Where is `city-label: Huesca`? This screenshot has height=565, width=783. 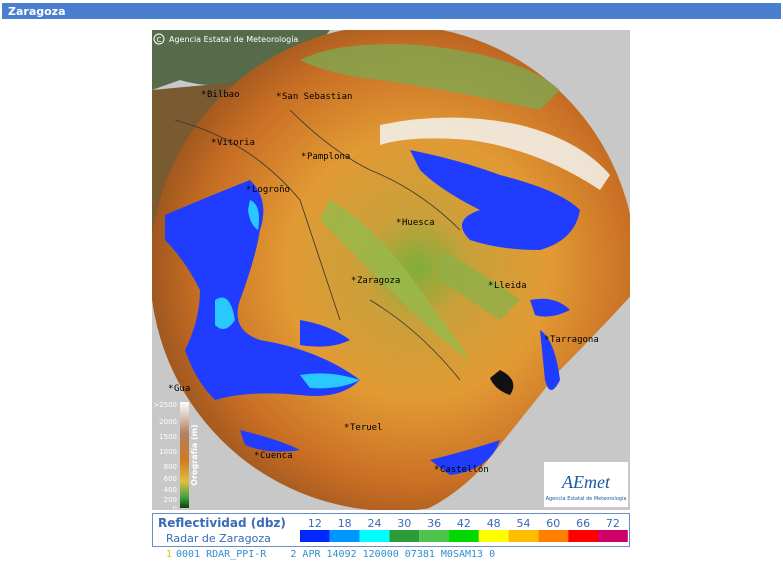 city-label: Huesca is located at coordinates (418, 223).